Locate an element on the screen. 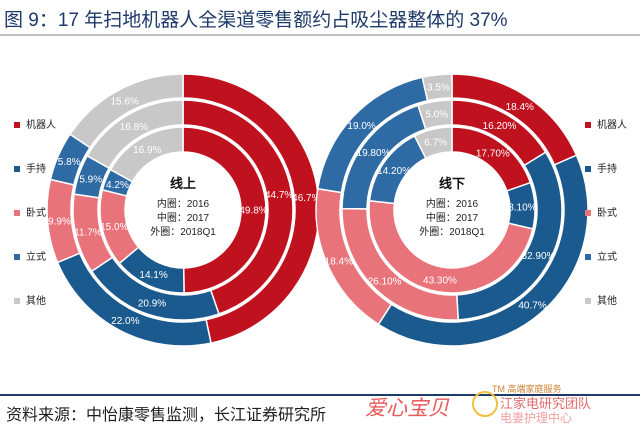  legend-label-0-0: 机器人 is located at coordinates (41, 124).